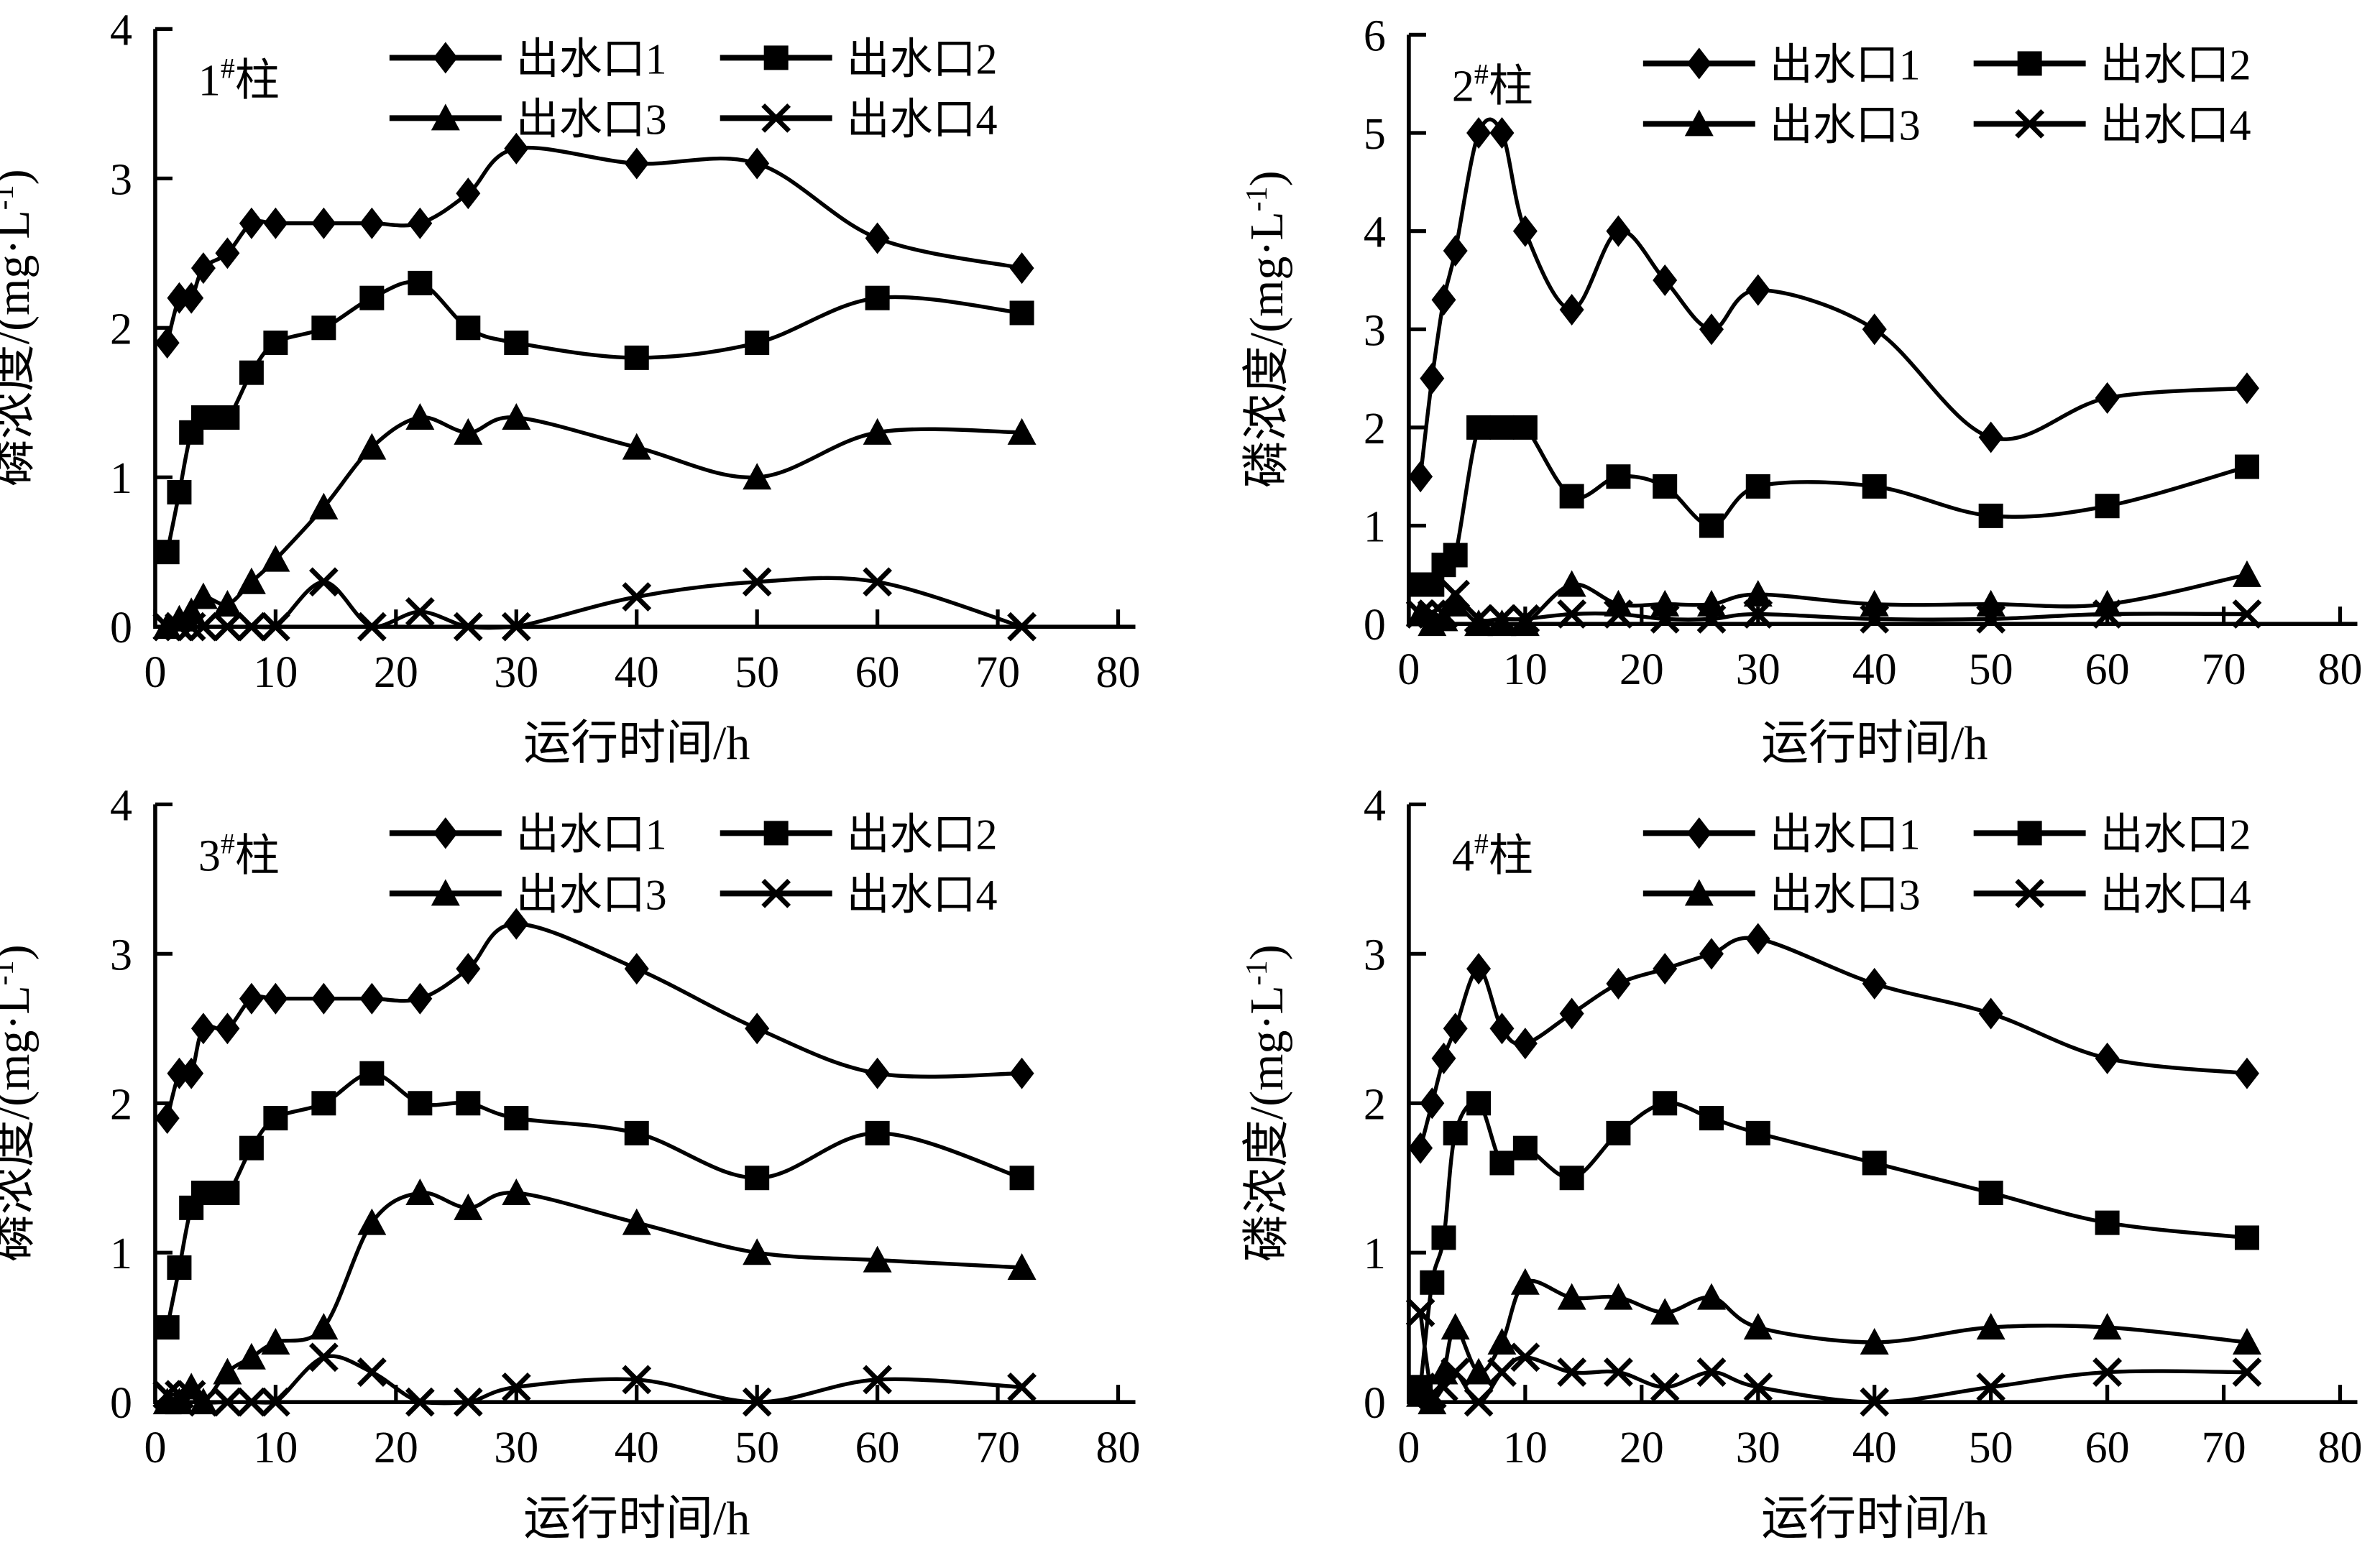 The height and width of the screenshot is (1550, 2380). What do you see at coordinates (1845, 834) in the screenshot?
I see `legend-label: 出水口1` at bounding box center [1845, 834].